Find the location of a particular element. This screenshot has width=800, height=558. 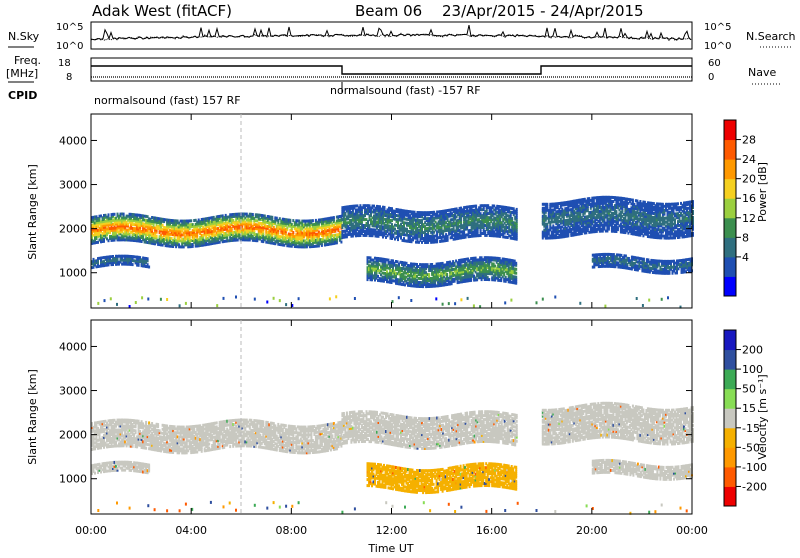

station-title: Adak West (fitACF) is located at coordinates (162, 11).